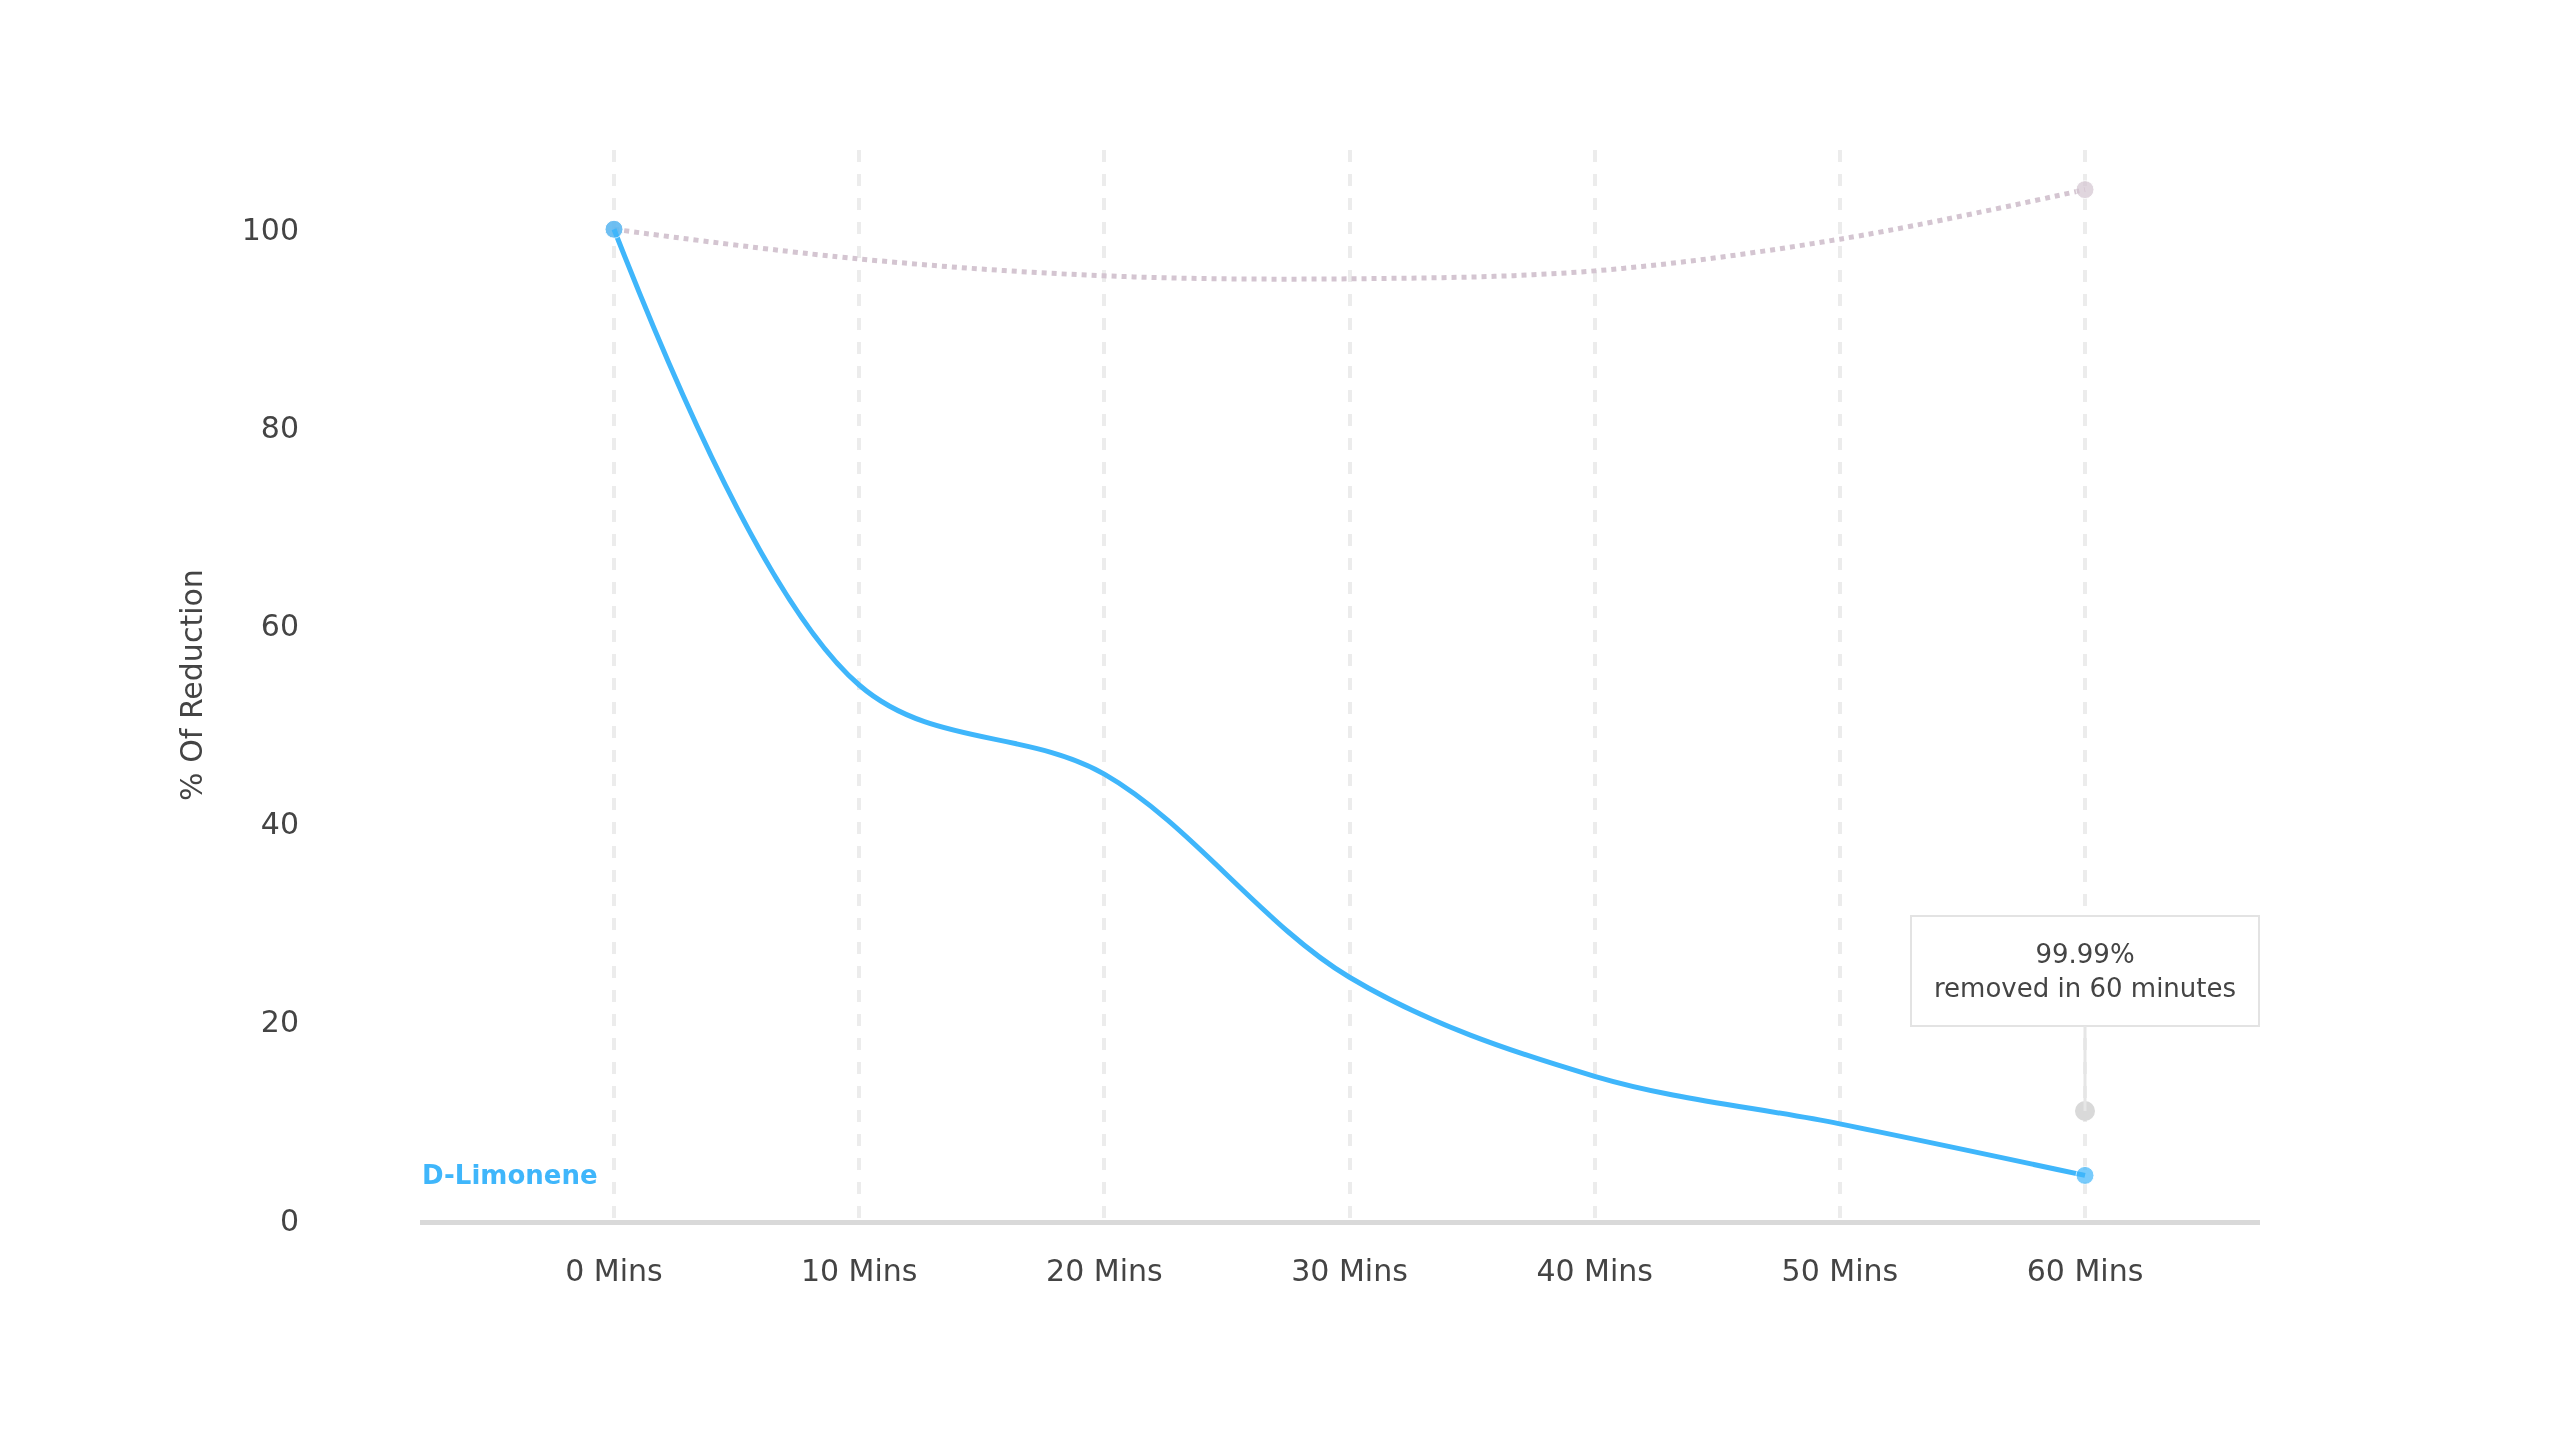  Describe the element at coordinates (2085, 971) in the screenshot. I see `annotation: 99.99% removed in 60 minutes` at that location.